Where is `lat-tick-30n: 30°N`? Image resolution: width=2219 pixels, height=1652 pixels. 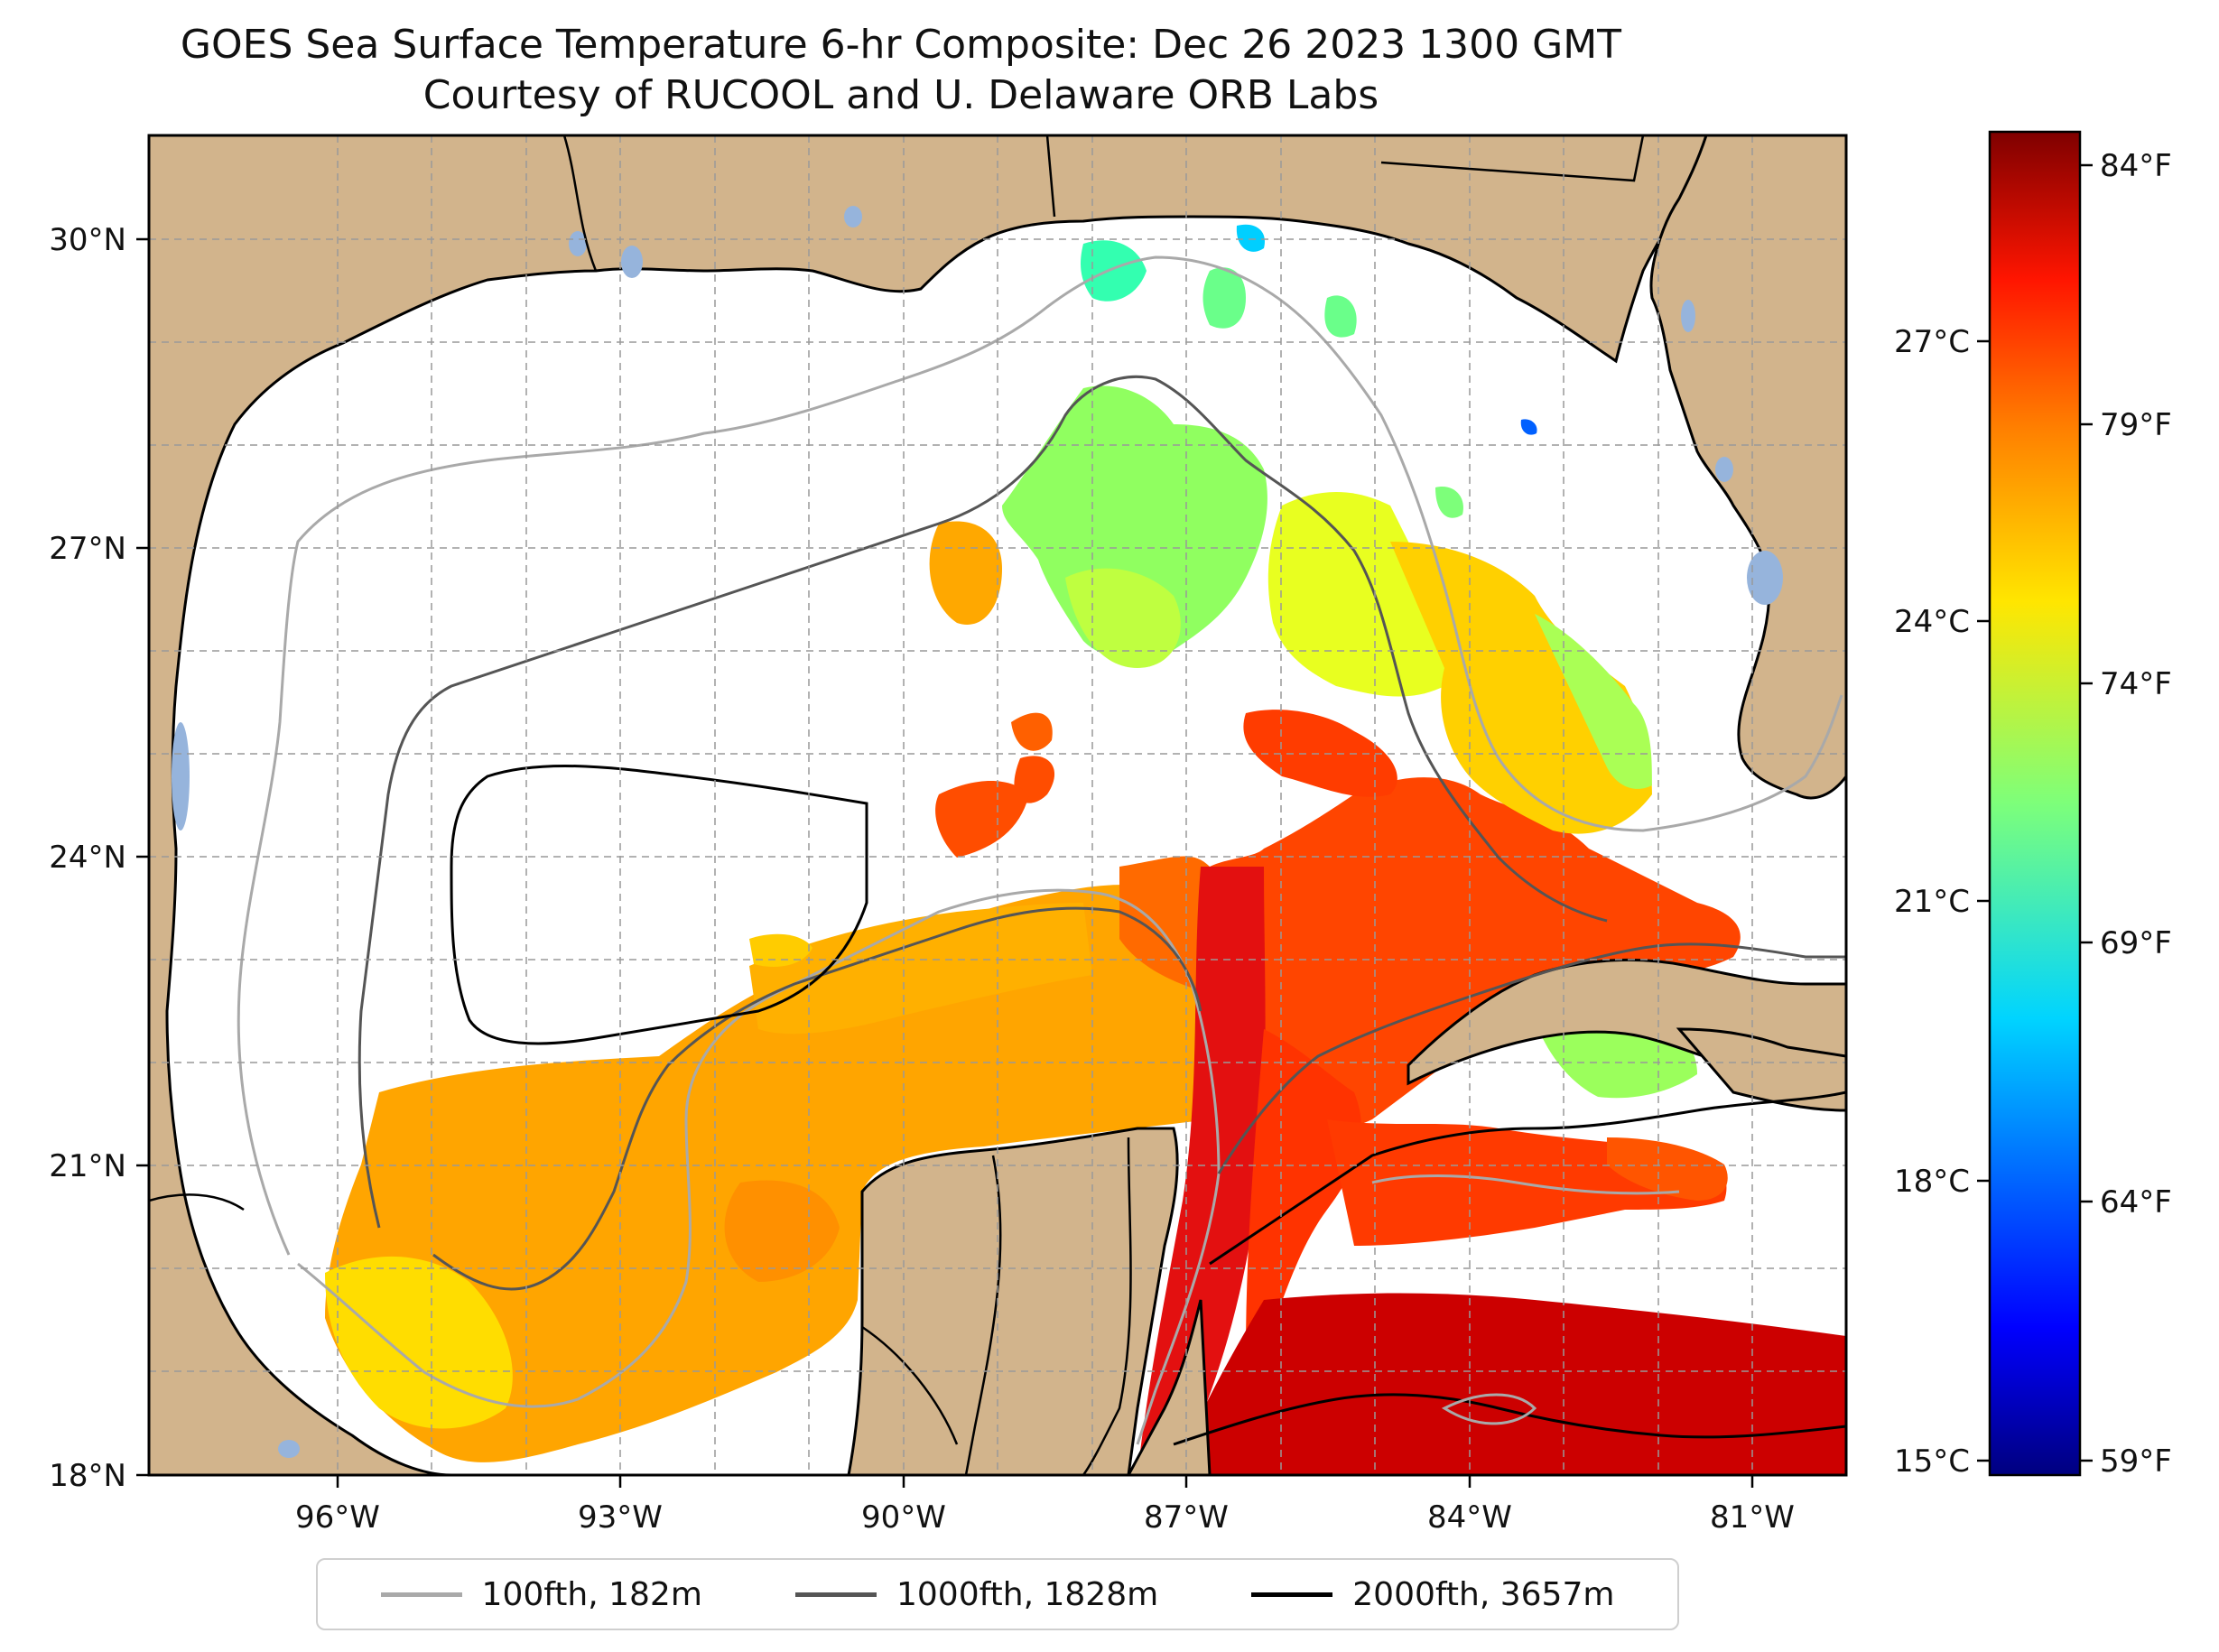
lat-tick-30n: 30°N is located at coordinates (87, 240).